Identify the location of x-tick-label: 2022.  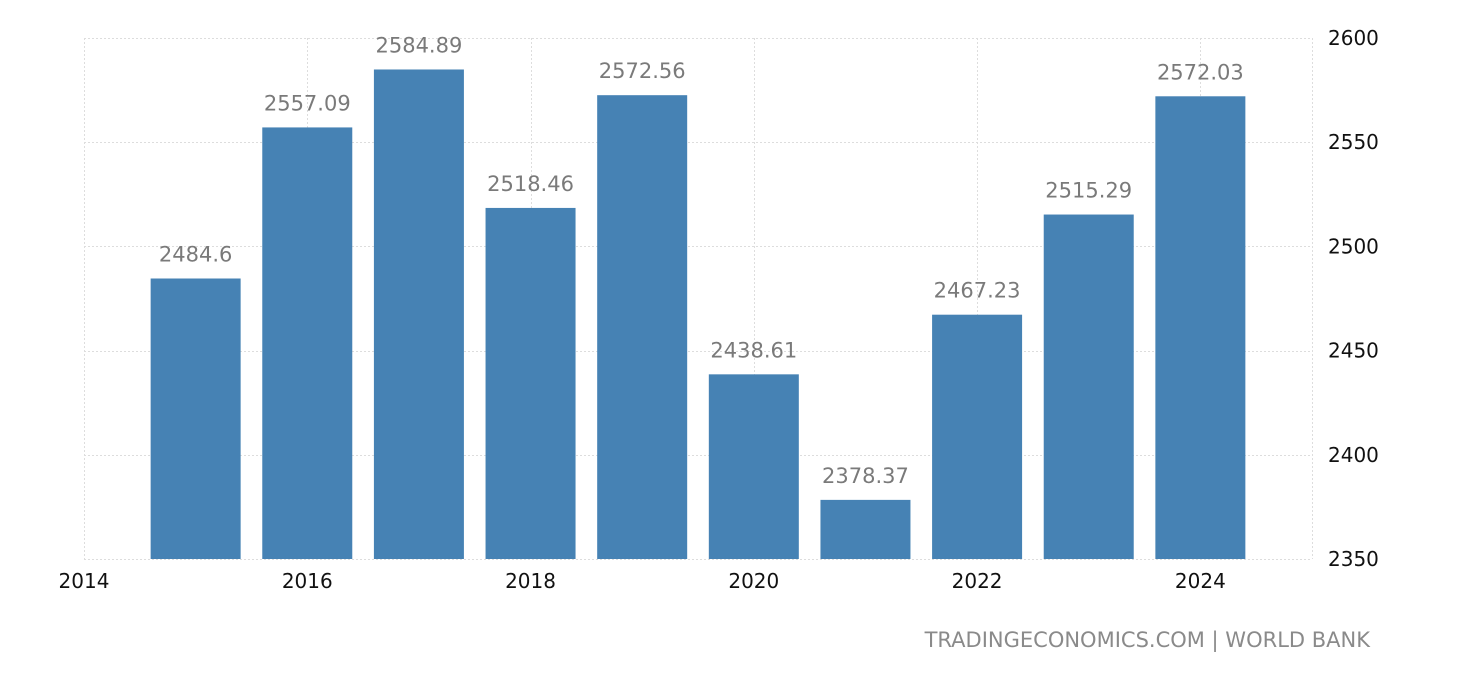
(977, 581).